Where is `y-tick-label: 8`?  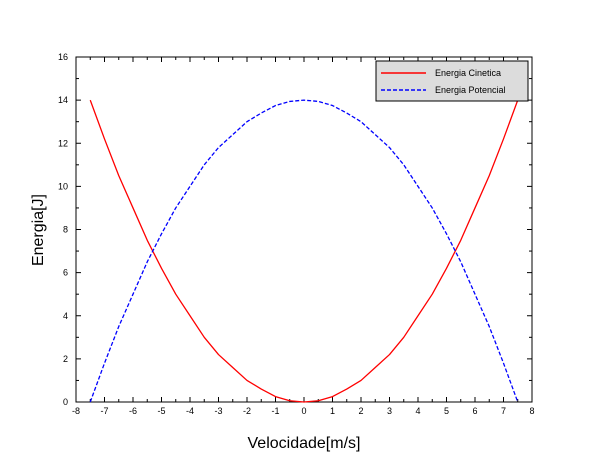
y-tick-label: 8 is located at coordinates (65, 230).